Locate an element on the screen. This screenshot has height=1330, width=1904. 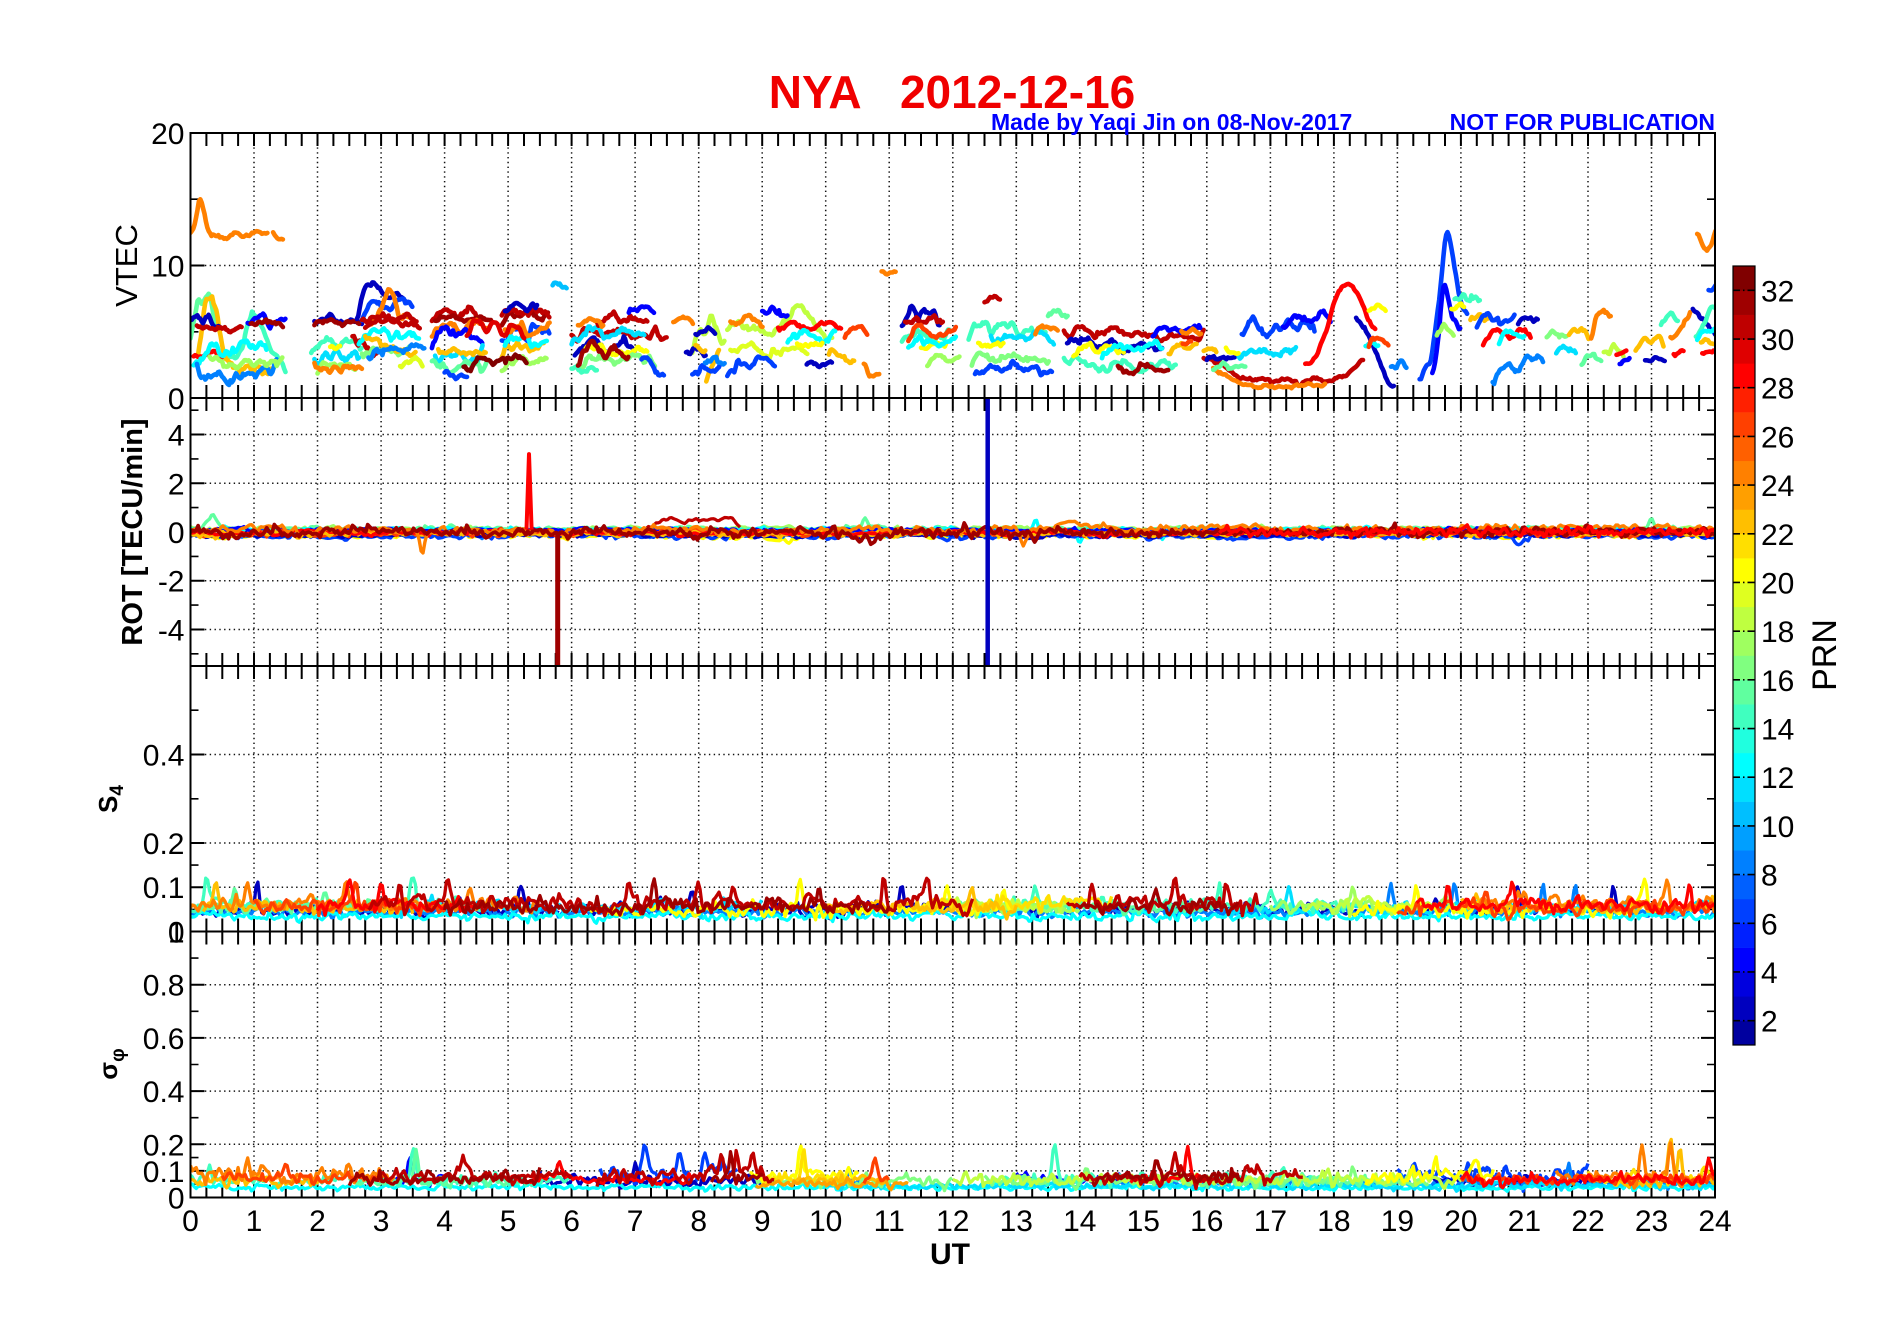
svg-text: PRN is located at coordinates (1825, 655).